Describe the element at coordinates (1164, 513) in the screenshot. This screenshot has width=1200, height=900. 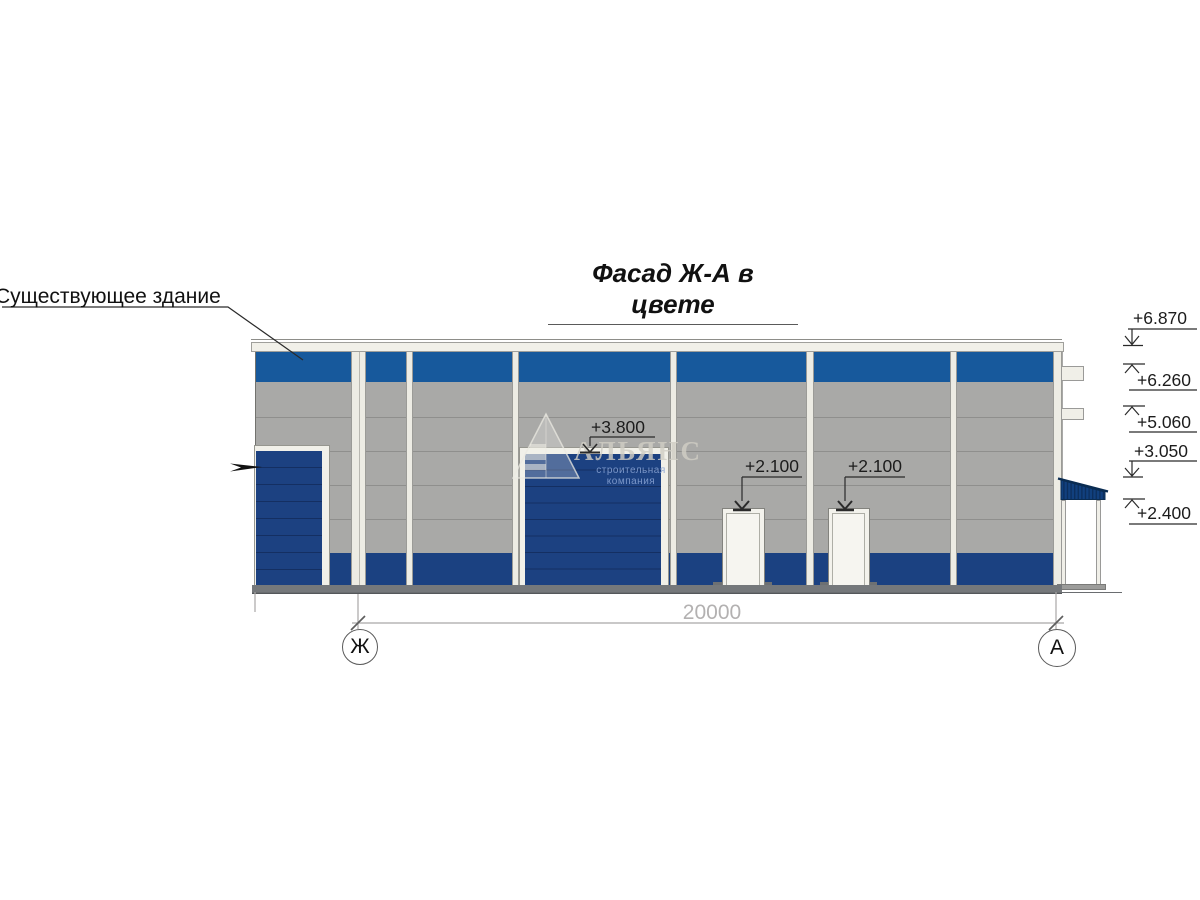
I see `level-mark-2400: +2.400` at that location.